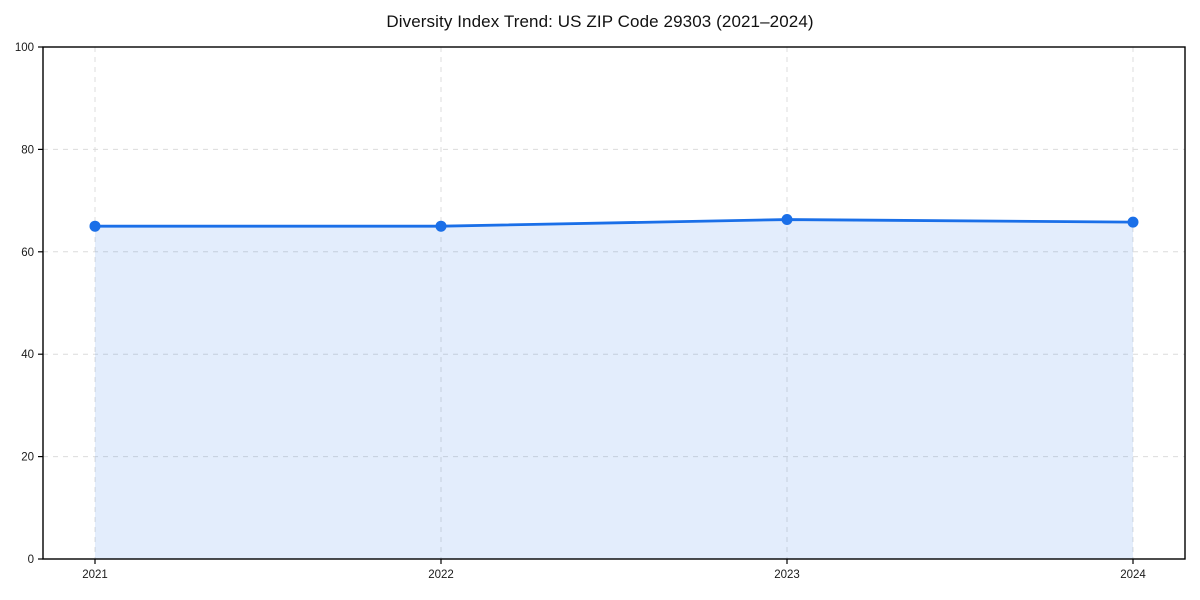 Image resolution: width=1200 pixels, height=600 pixels. I want to click on x-tick-label: 2024, so click(1133, 575).